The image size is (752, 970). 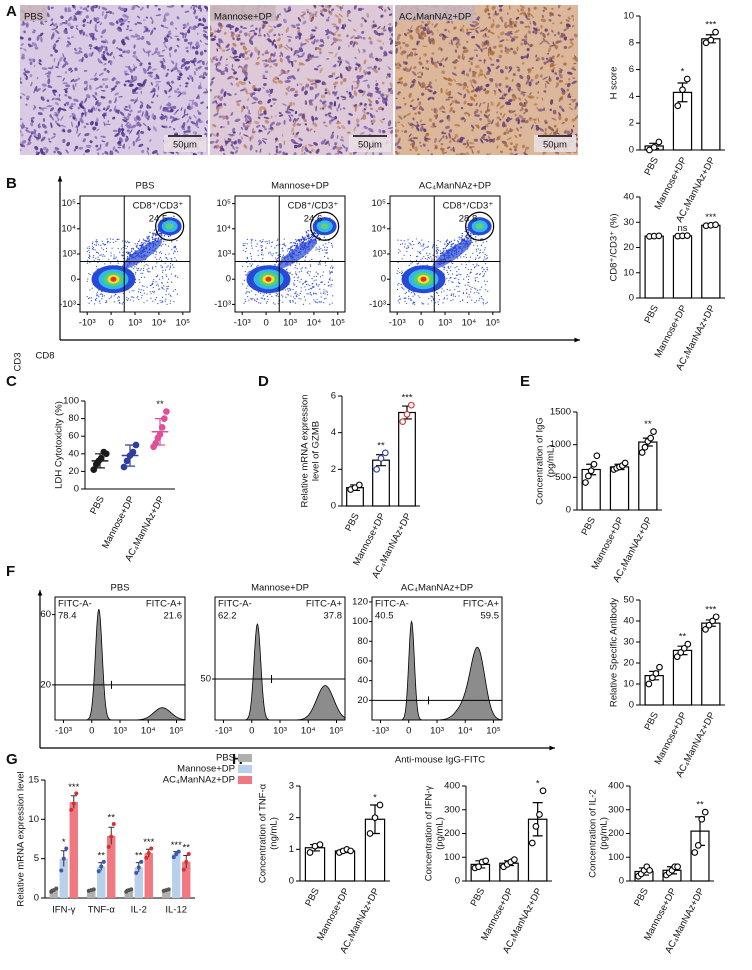 I want to click on panel-label: G, so click(x=12, y=759).